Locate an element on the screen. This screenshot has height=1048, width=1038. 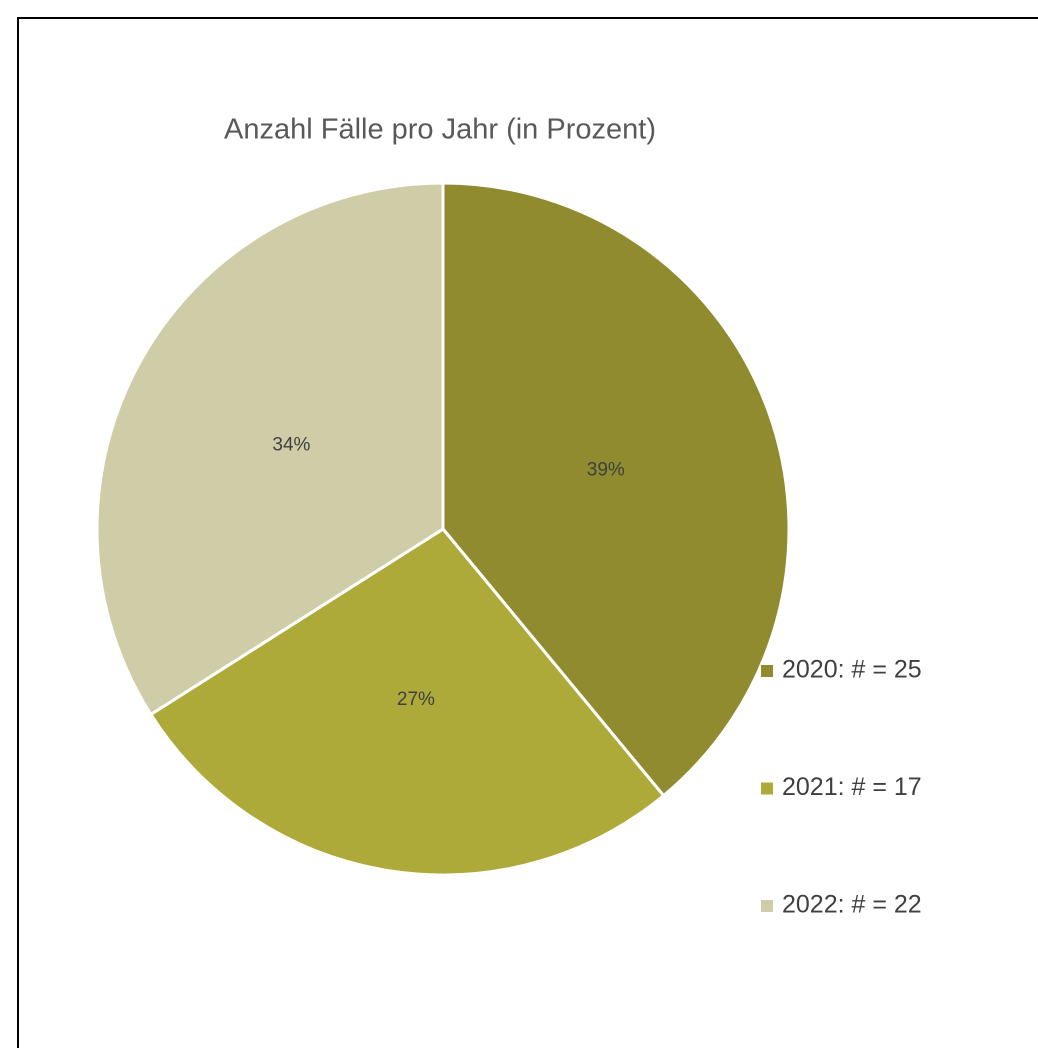
data-label: 34% is located at coordinates (291, 445).